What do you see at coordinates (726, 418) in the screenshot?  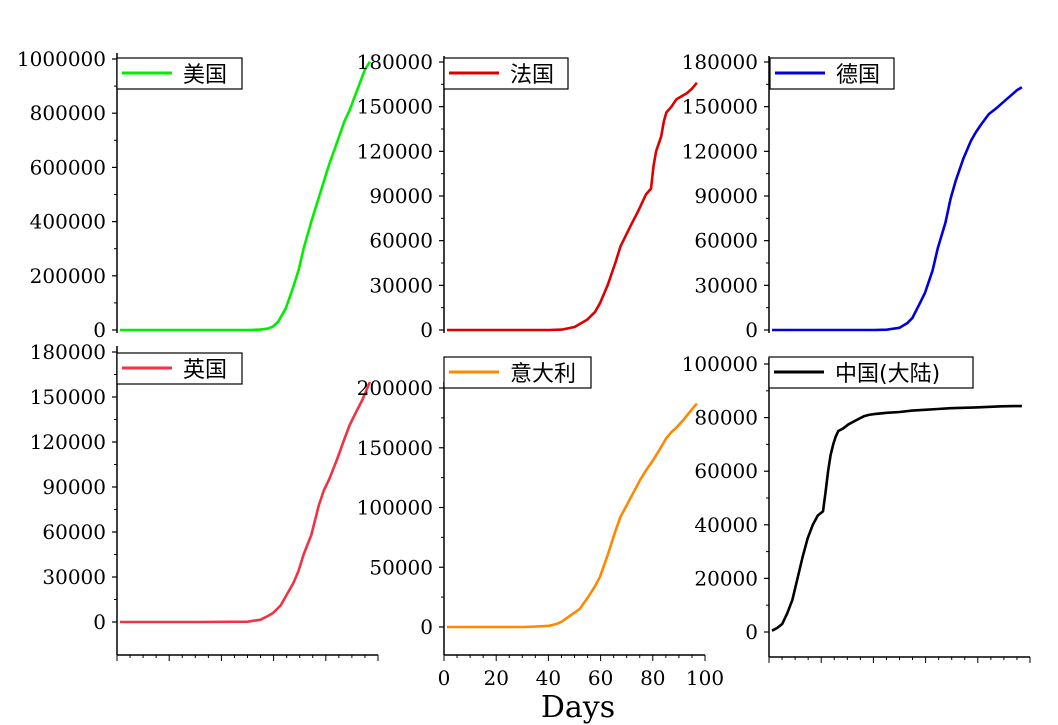 I see `y-tick-label: 80000` at bounding box center [726, 418].